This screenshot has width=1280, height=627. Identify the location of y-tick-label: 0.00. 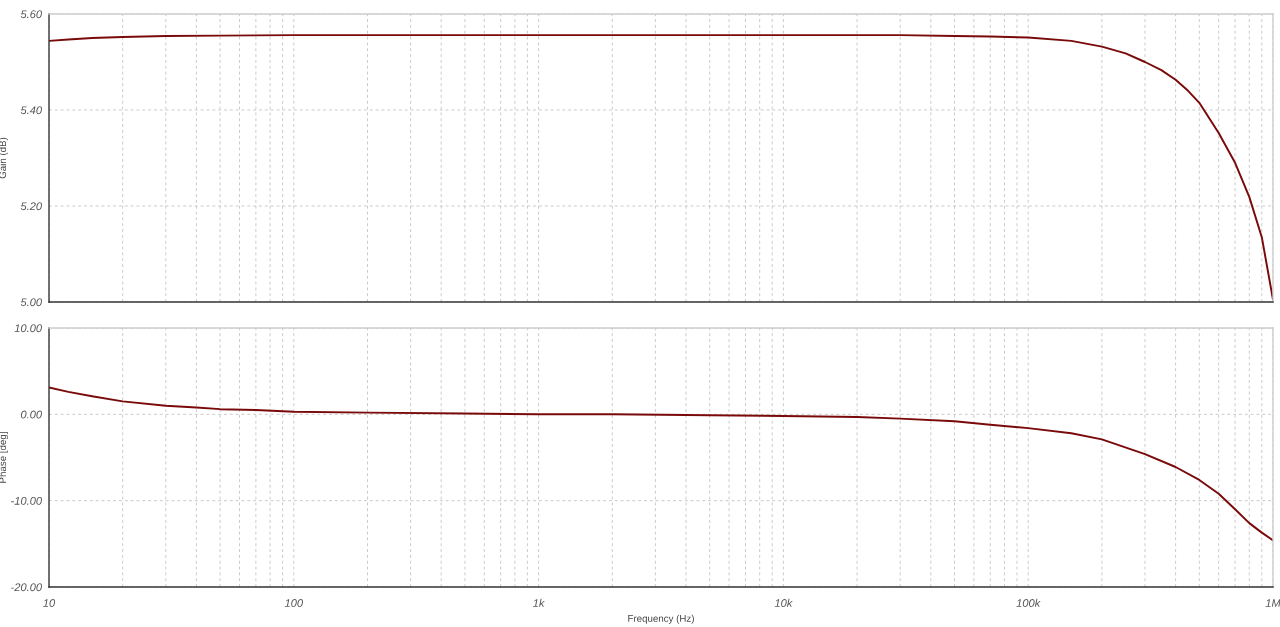
(31, 414).